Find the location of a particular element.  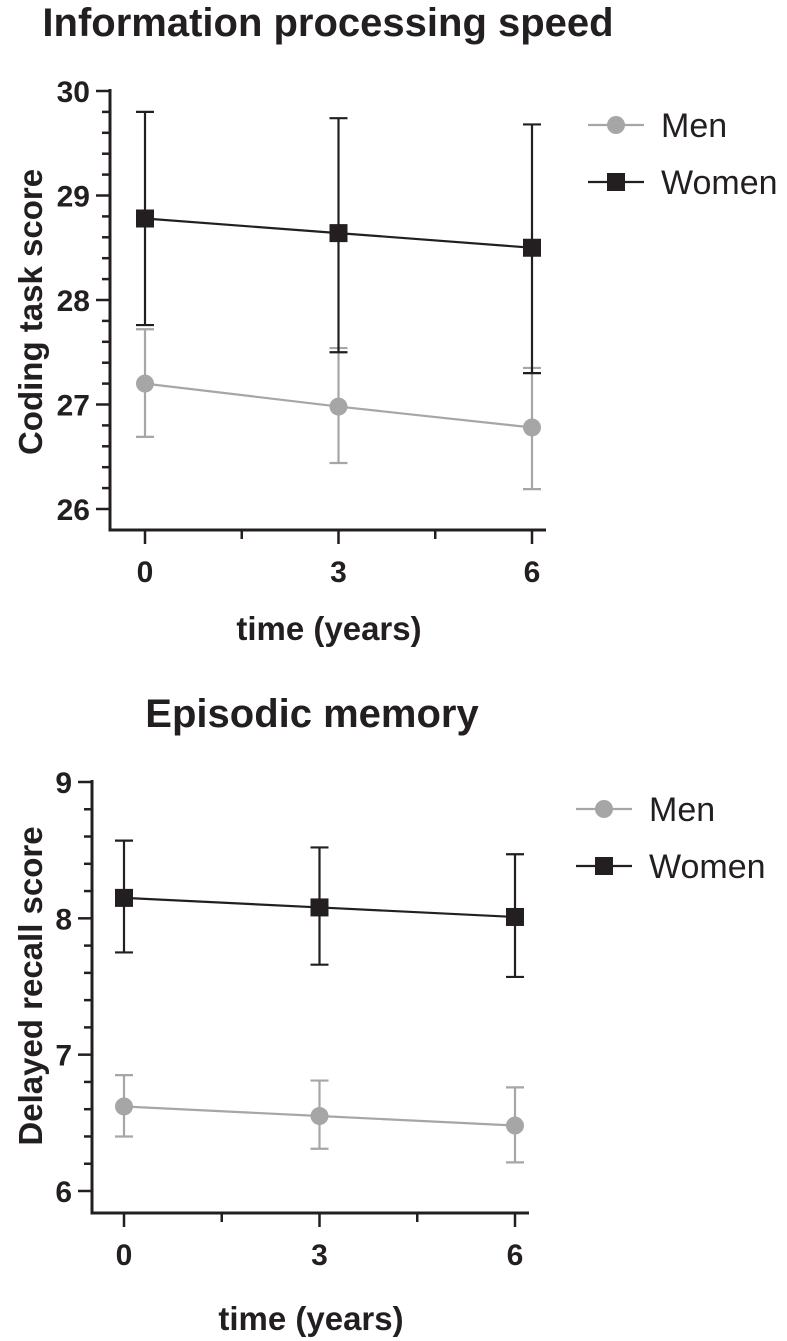

y-tick-label: 30 is located at coordinates (73, 92).